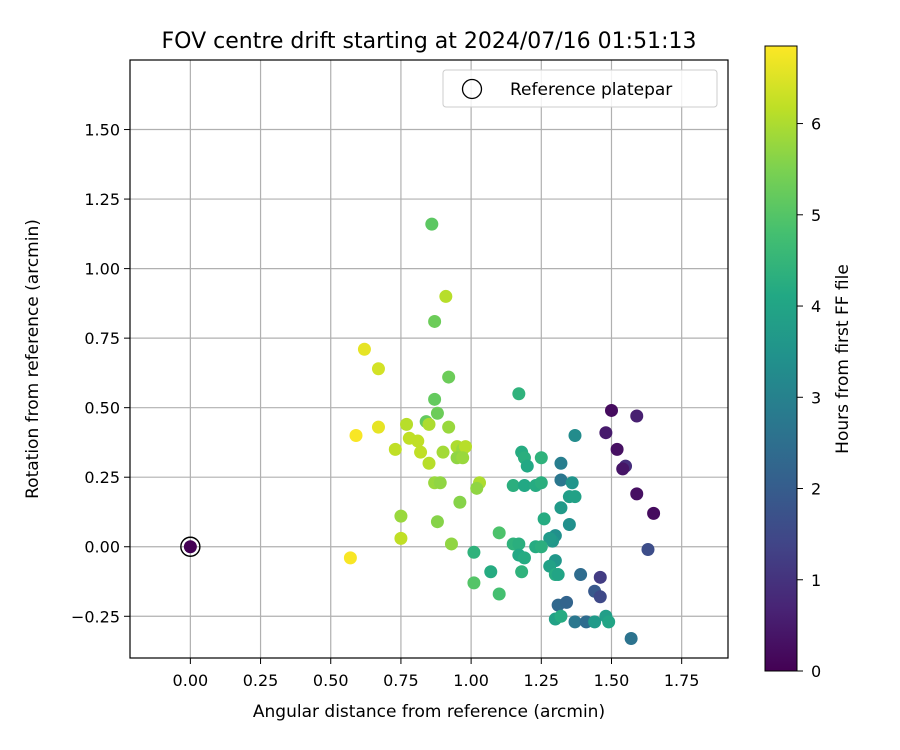 The height and width of the screenshot is (750, 900). I want to click on y-axis-ticks: −0.25 0.00 0.25 0.50 0.75 1.00 1.25 1.50, so click(100, 373).